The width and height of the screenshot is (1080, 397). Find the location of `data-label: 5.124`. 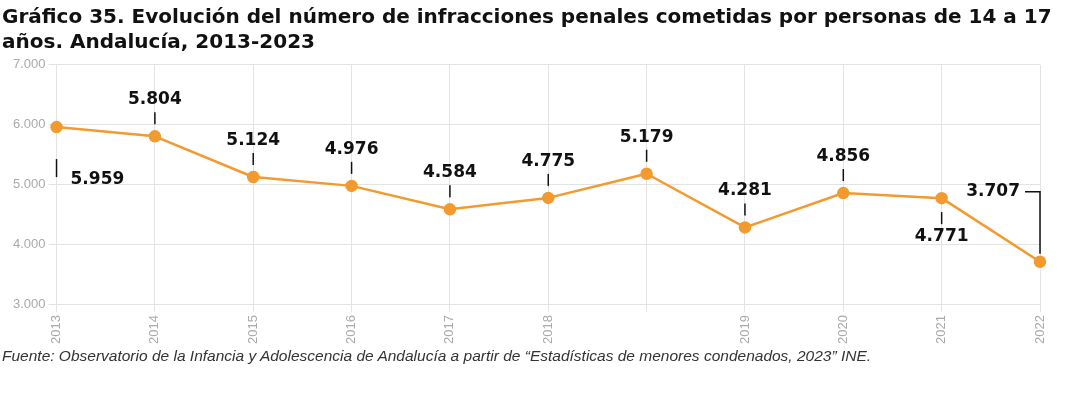

data-label: 5.124 is located at coordinates (253, 138).